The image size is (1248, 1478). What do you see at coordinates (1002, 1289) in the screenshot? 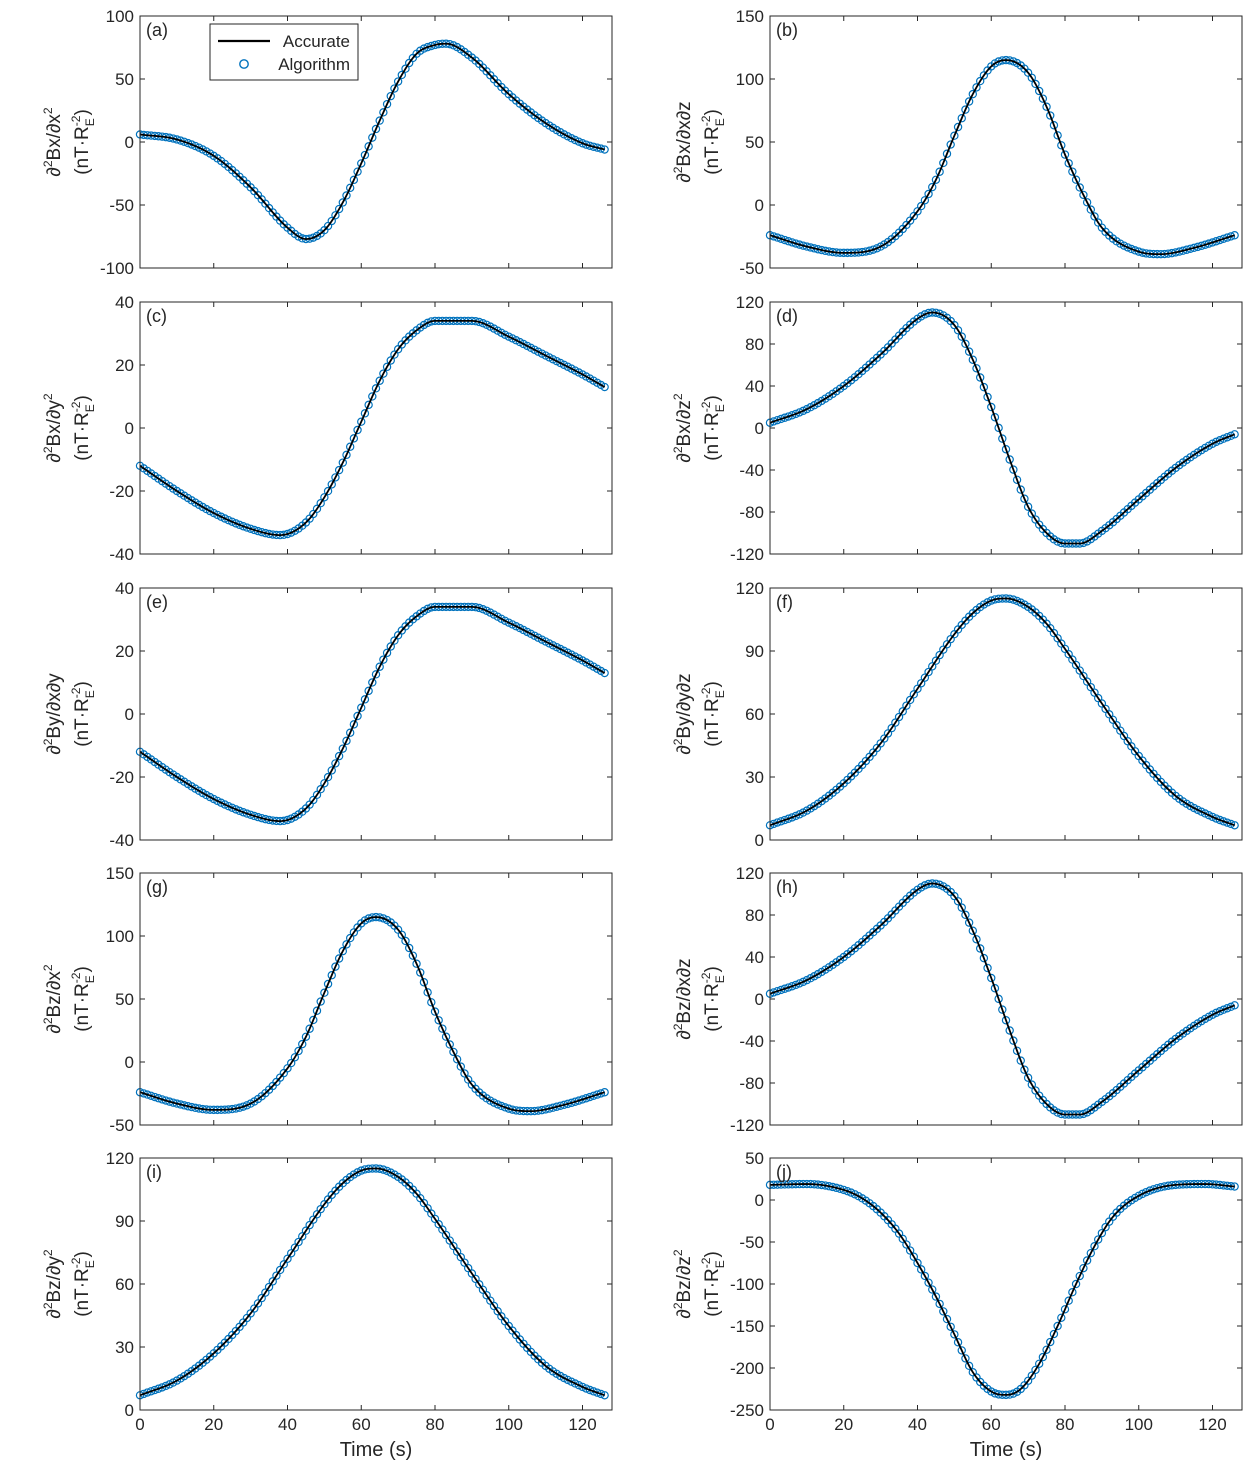
I see `algorithm-series` at bounding box center [1002, 1289].